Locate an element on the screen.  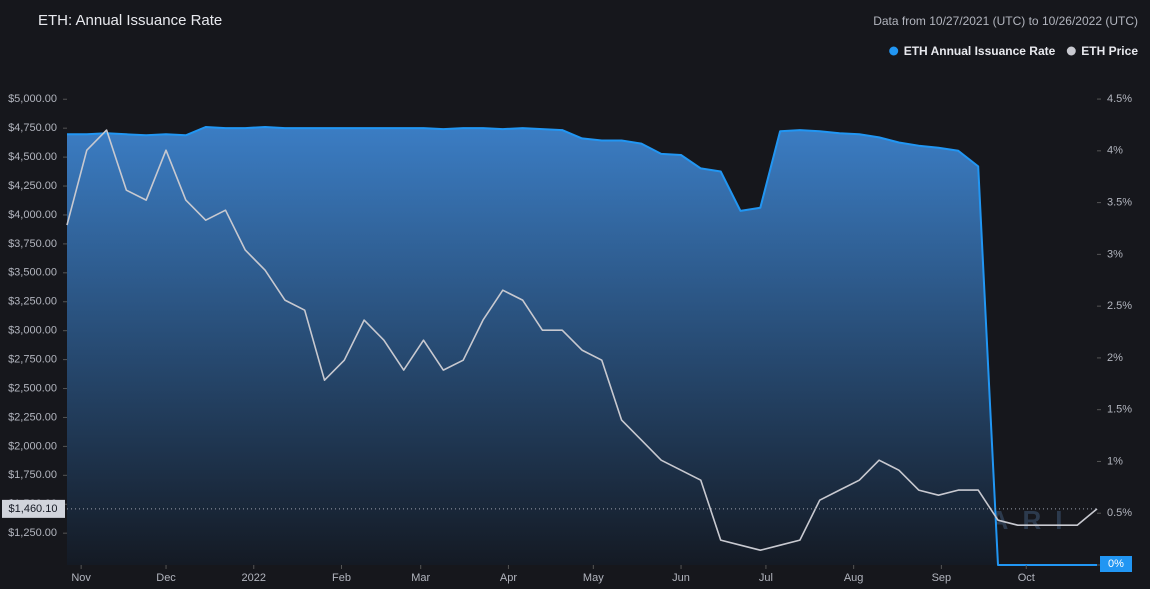
x-tick-label: Mar is located at coordinates (420, 578).